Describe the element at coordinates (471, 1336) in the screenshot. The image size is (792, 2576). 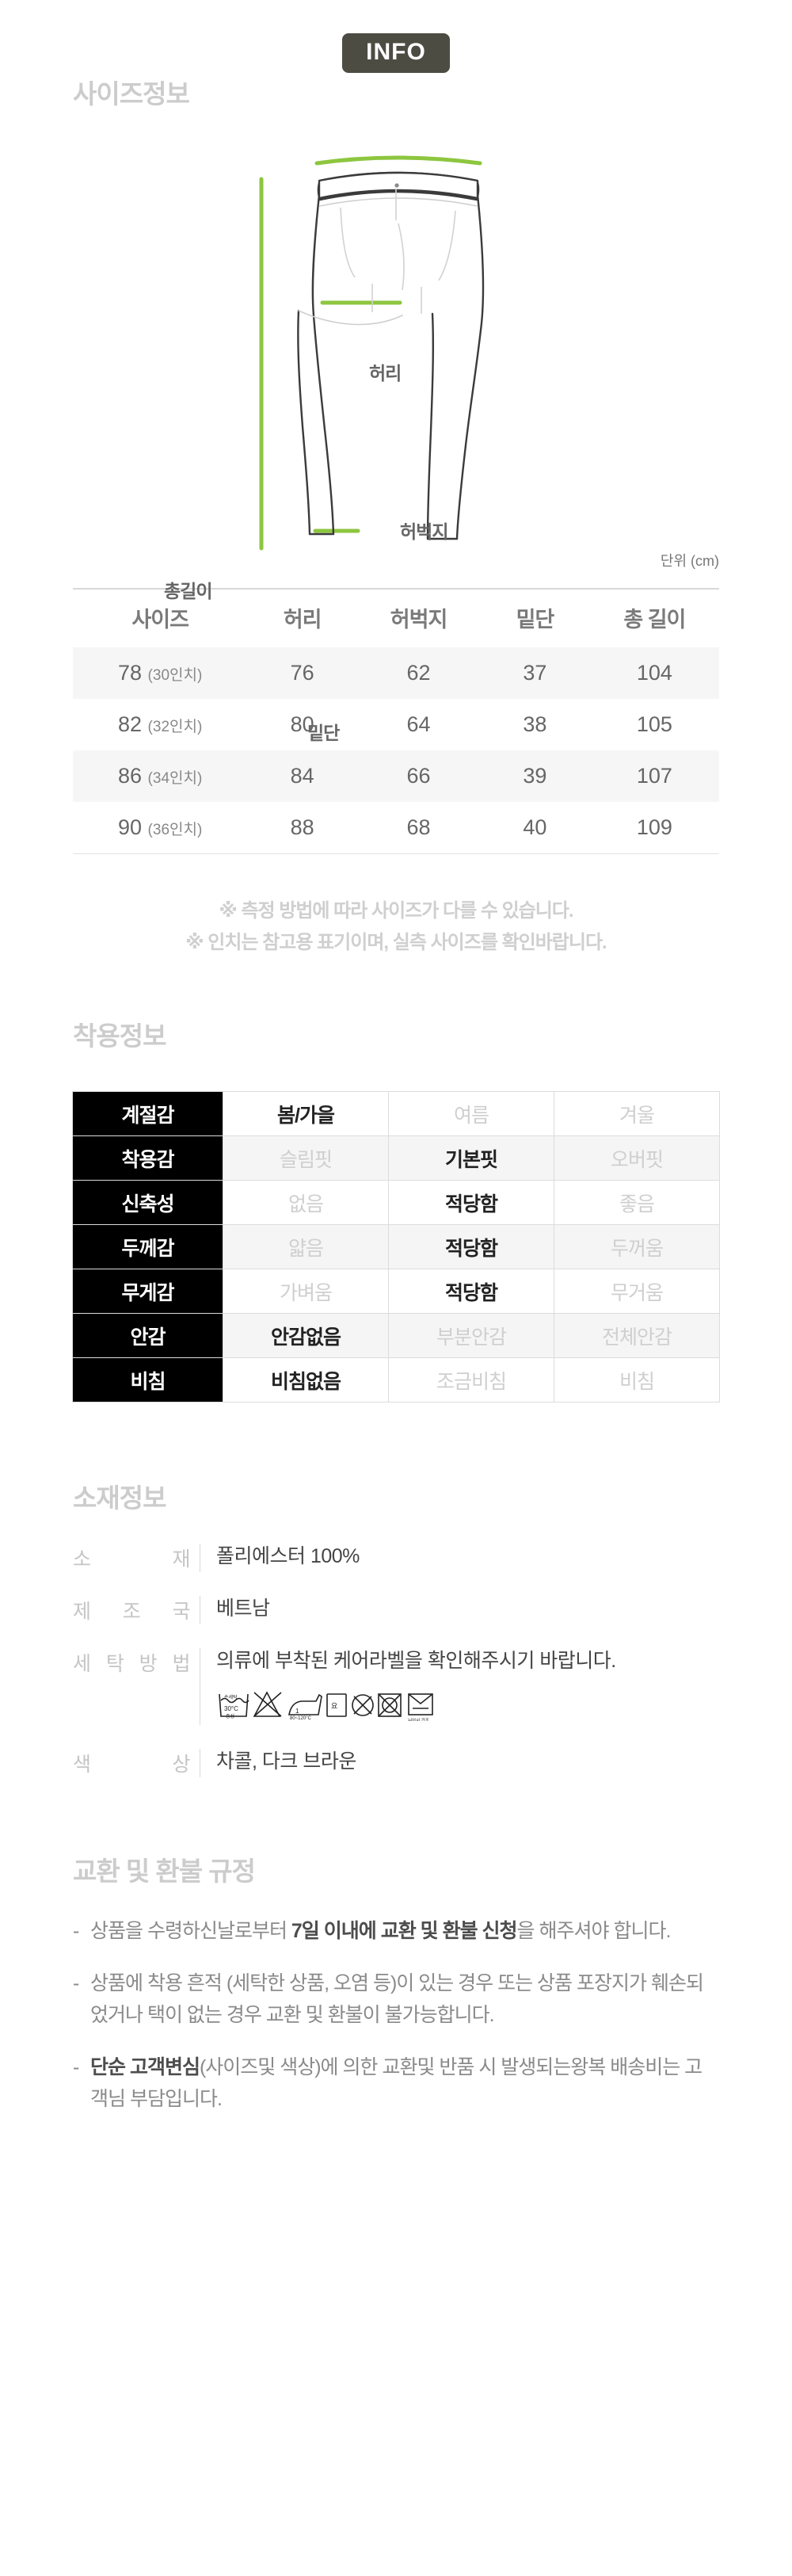
I see `wear-option: 부분안감` at that location.